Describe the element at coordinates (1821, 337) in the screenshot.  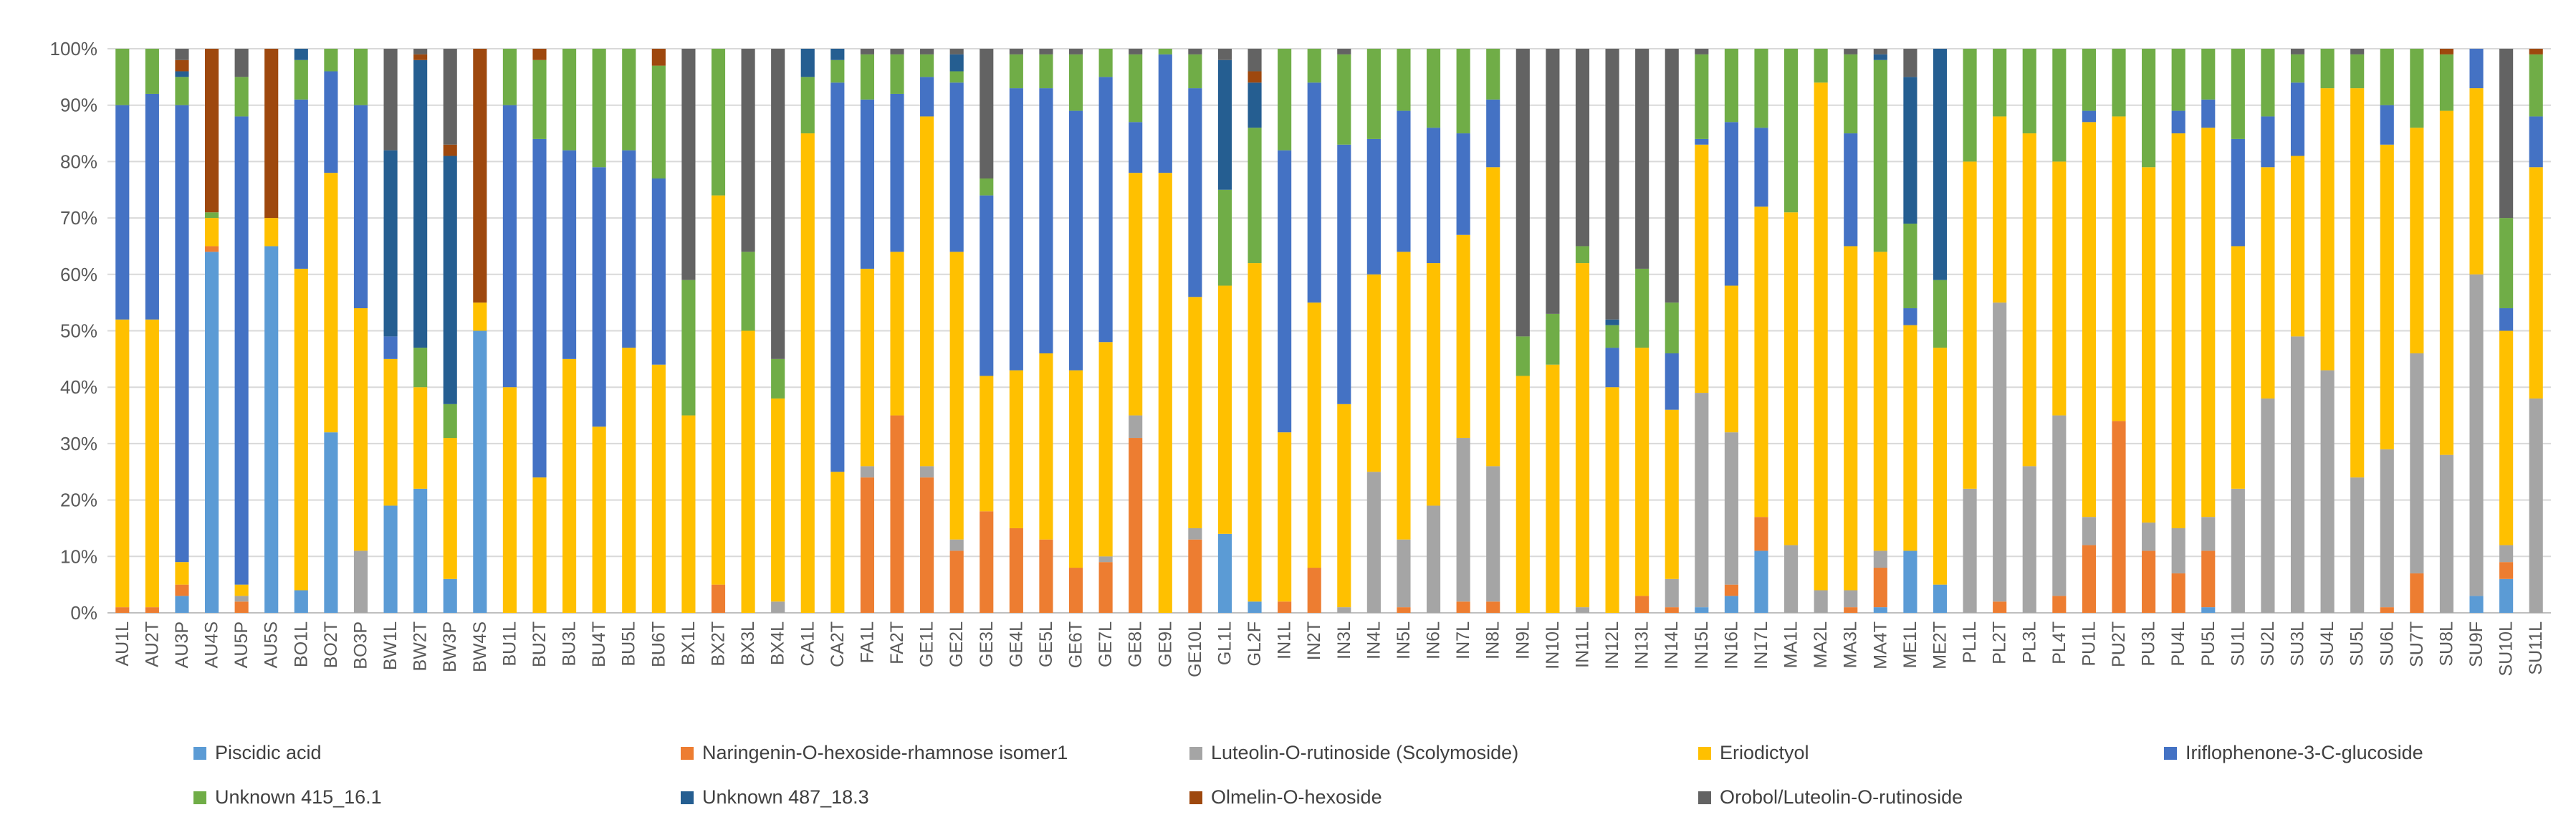
I see `bar-segment-ma2l-eriodictyol` at that location.